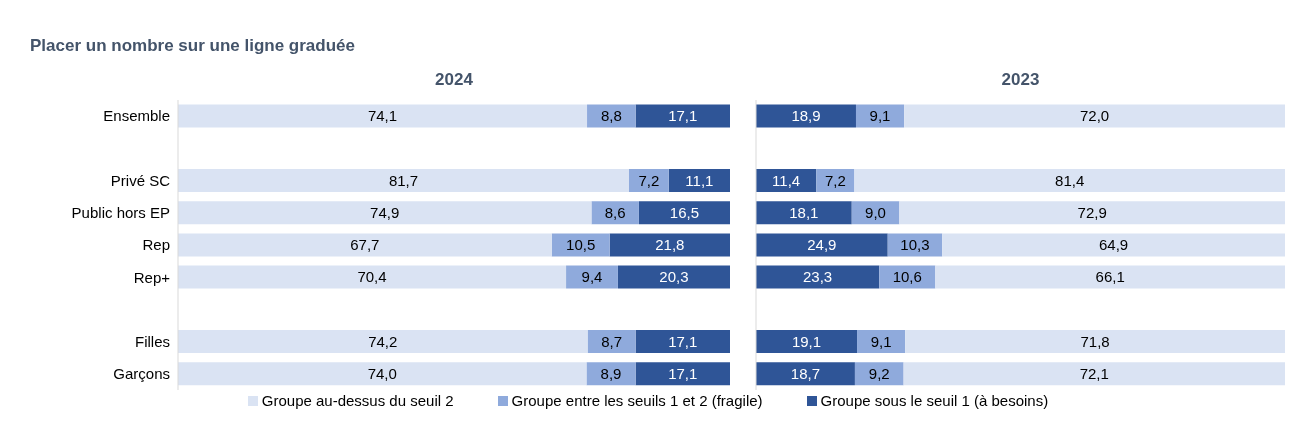 This screenshot has height=423, width=1296. I want to click on data-label: 11,1, so click(699, 180).